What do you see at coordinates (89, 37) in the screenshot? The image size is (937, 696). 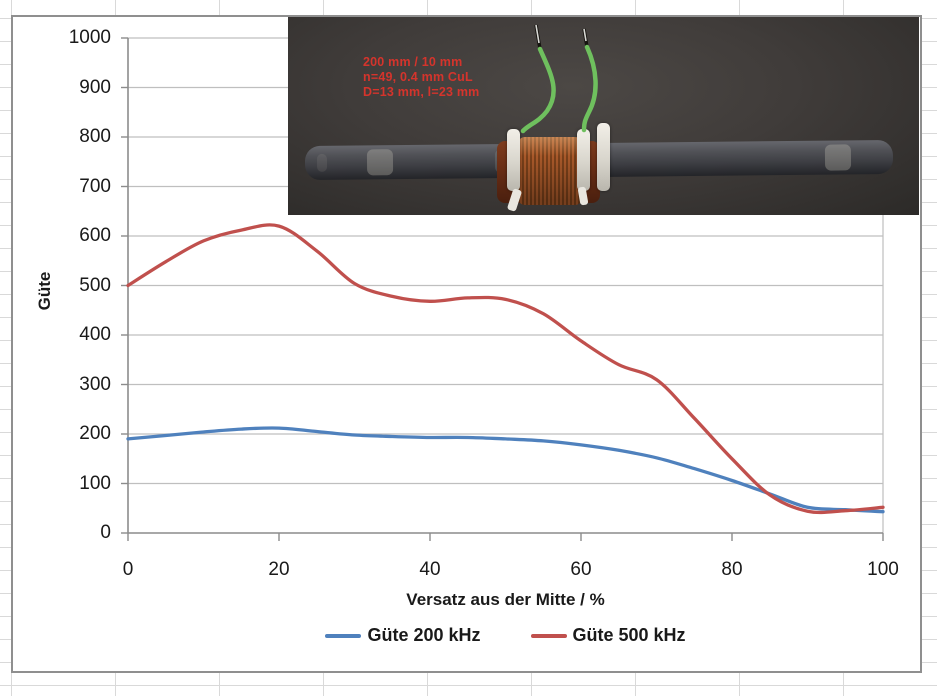 I see `y-tick-label: 1000` at bounding box center [89, 37].